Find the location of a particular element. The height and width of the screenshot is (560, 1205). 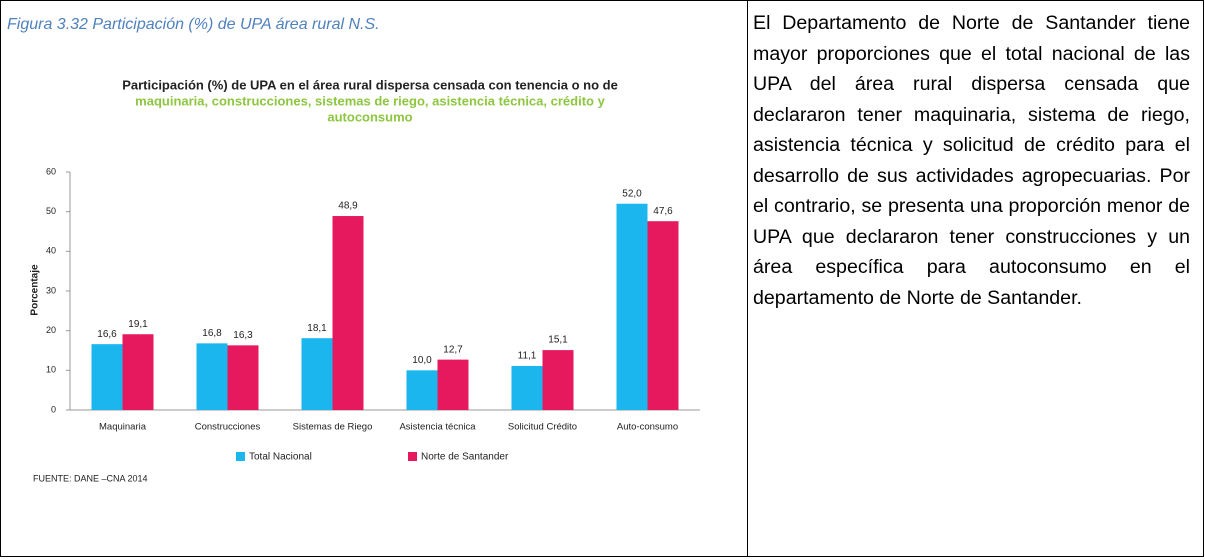

x-tick-label: Sistemas de Riego is located at coordinates (333, 427).